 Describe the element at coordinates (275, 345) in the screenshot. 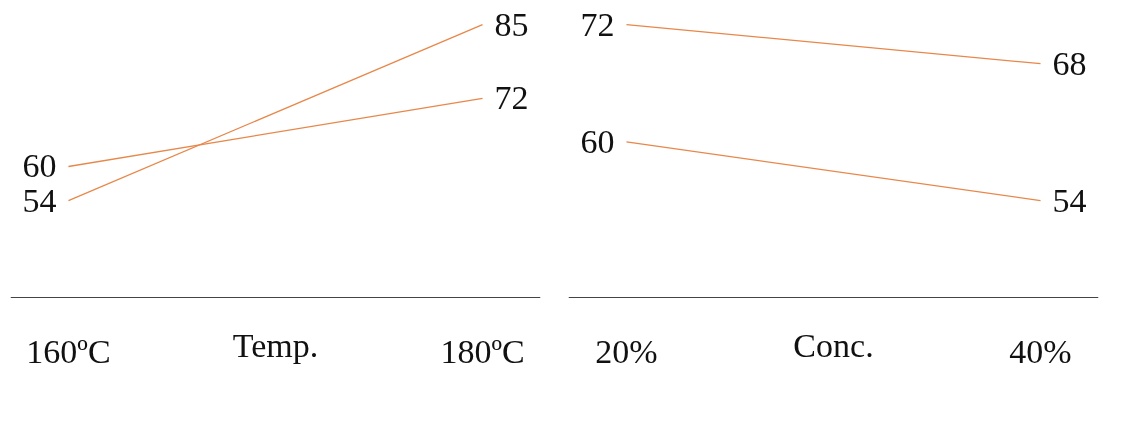

I see `x-axis-title: Temp.` at that location.